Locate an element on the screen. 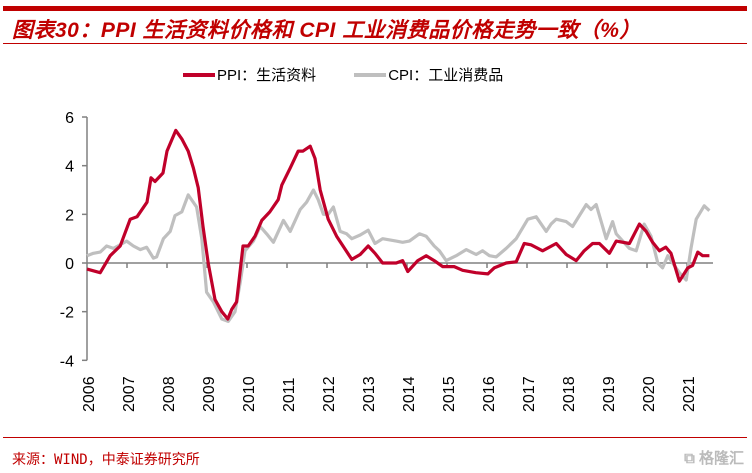  x-tick-label: 2011 is located at coordinates (289, 394).